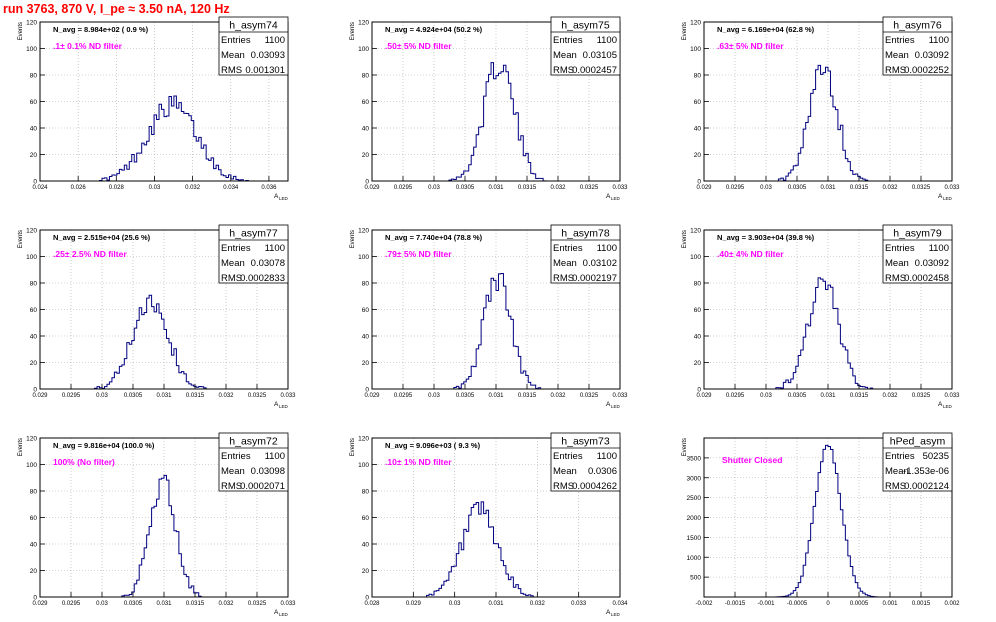 The width and height of the screenshot is (996, 622). I want to click on x-tick-label: 0.001, so click(890, 604).